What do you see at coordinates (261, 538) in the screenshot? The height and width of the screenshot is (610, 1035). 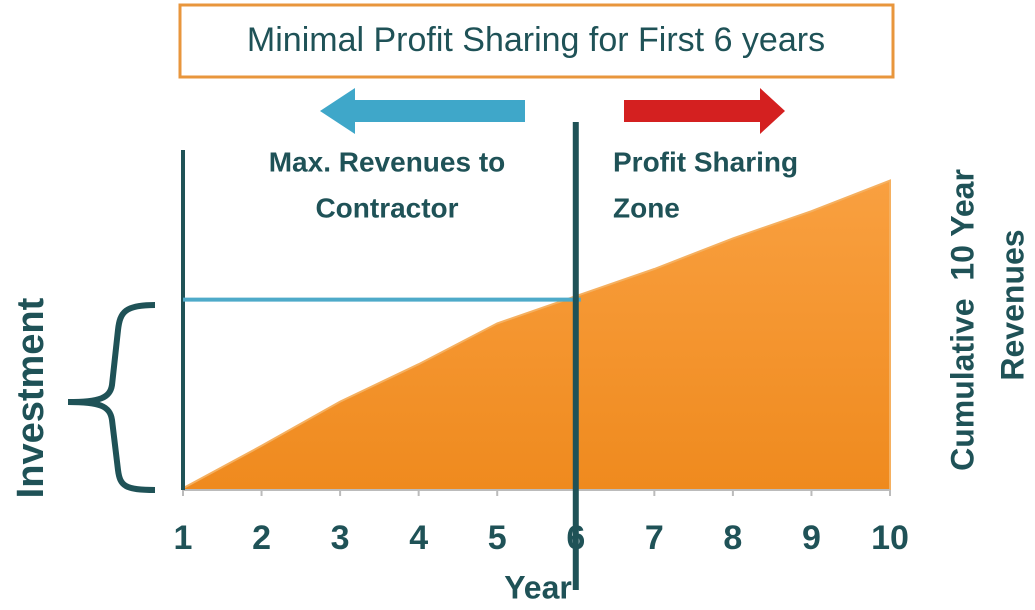 I see `x-tick-label: 2` at bounding box center [261, 538].